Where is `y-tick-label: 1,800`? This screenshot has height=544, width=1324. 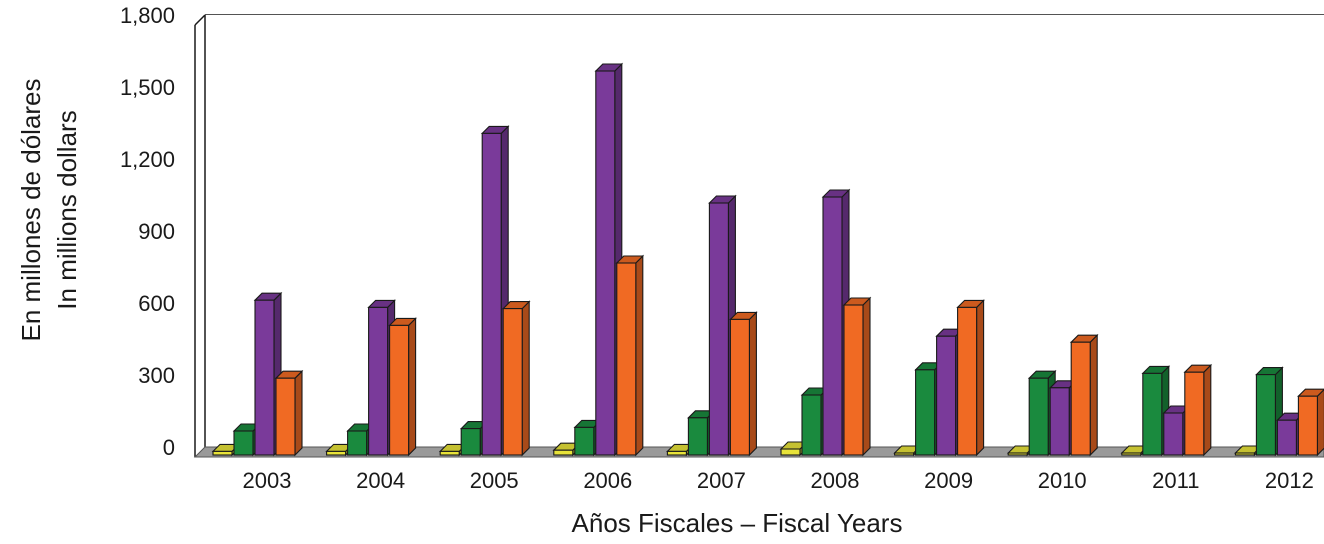
y-tick-label: 1,800 is located at coordinates (147, 15).